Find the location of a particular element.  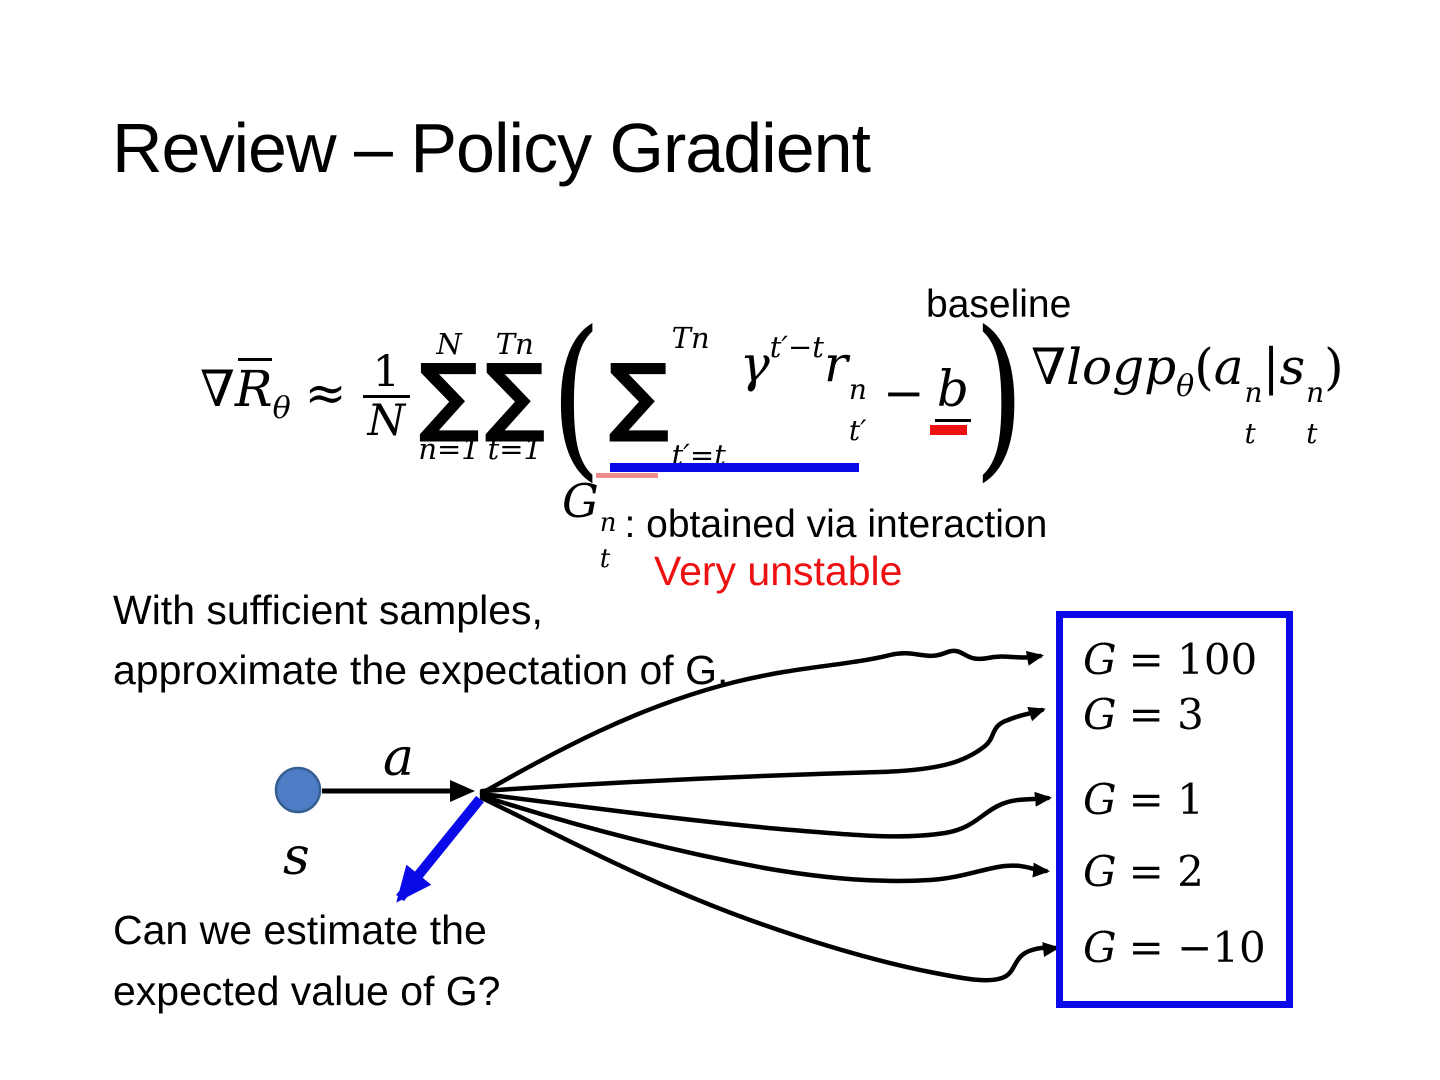

sum-over-n: N ∑ n=1 is located at coordinates (449, 397).